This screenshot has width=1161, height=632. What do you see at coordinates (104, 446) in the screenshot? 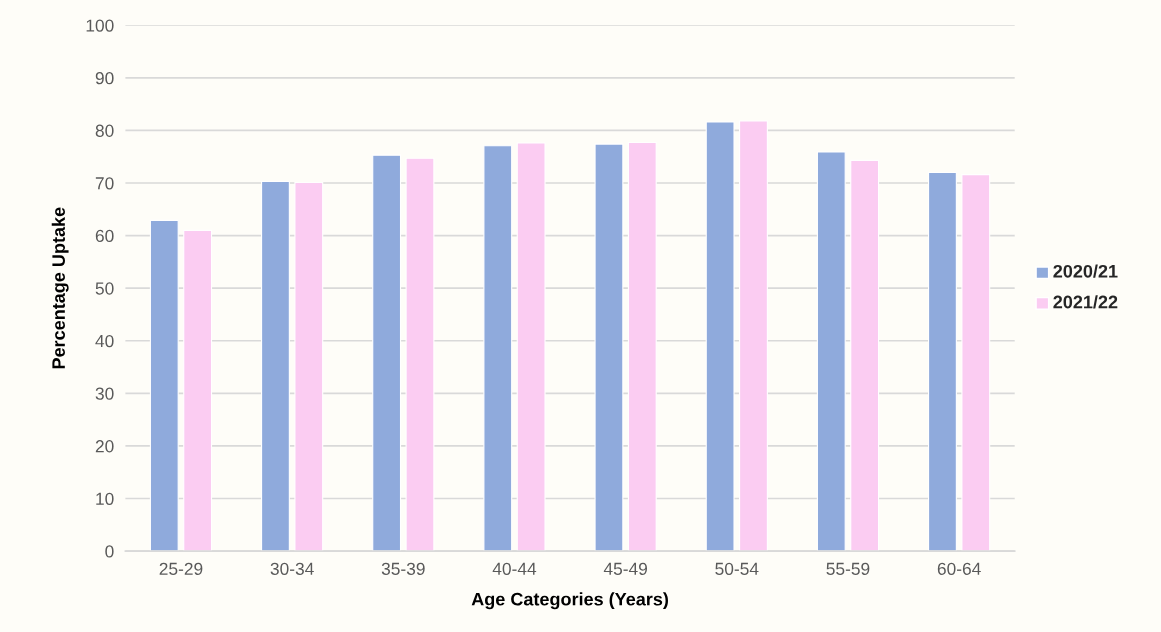
I see `y-tick-label: 20` at bounding box center [104, 446].